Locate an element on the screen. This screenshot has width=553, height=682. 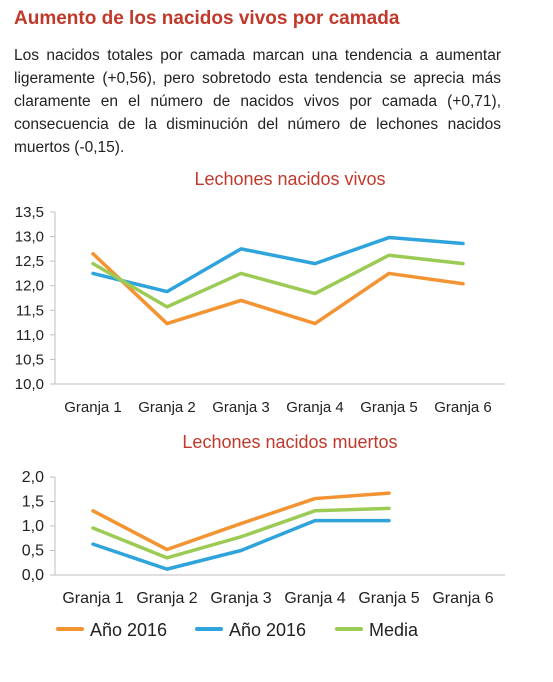
y-tick-label: 10,0 is located at coordinates (29, 384).